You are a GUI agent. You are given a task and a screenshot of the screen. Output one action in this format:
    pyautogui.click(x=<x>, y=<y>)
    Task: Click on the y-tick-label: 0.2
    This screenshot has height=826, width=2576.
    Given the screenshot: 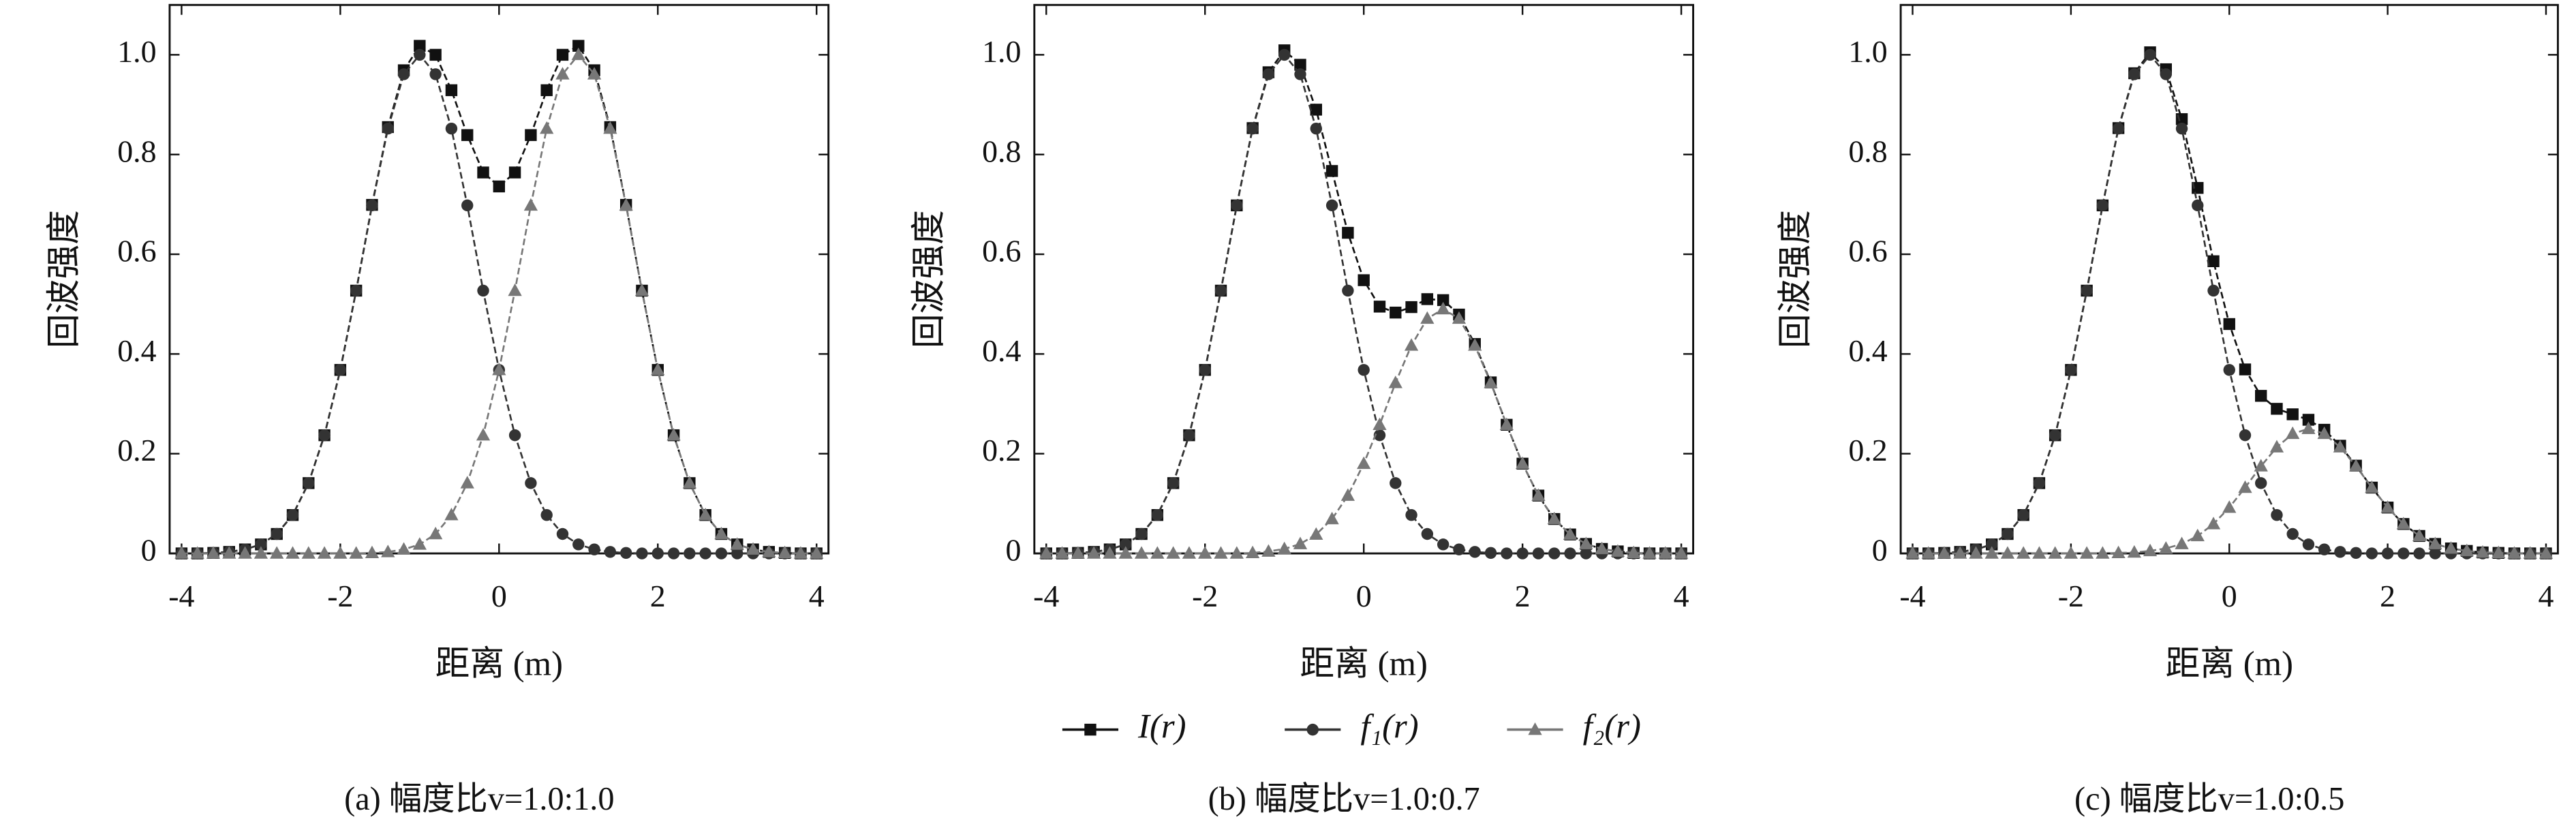 What is the action you would take?
    pyautogui.click(x=1868, y=450)
    